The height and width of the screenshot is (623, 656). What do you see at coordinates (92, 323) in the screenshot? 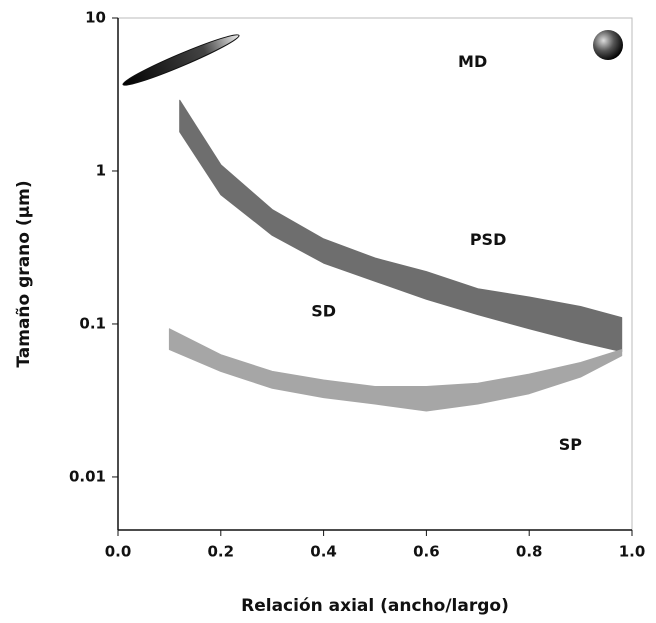
I see `y-tick-label: 0.1` at bounding box center [92, 323].